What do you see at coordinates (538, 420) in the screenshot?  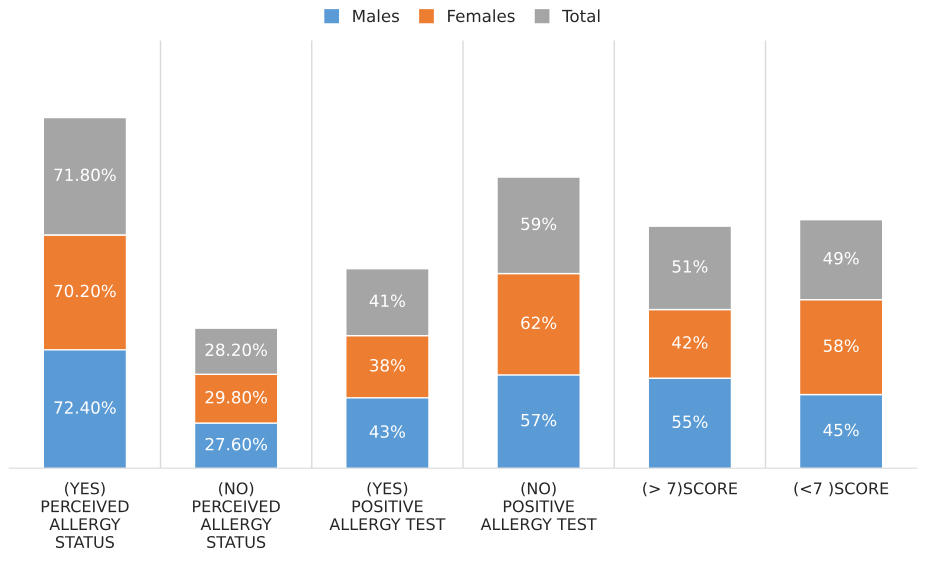 I see `data-label: 57%` at bounding box center [538, 420].